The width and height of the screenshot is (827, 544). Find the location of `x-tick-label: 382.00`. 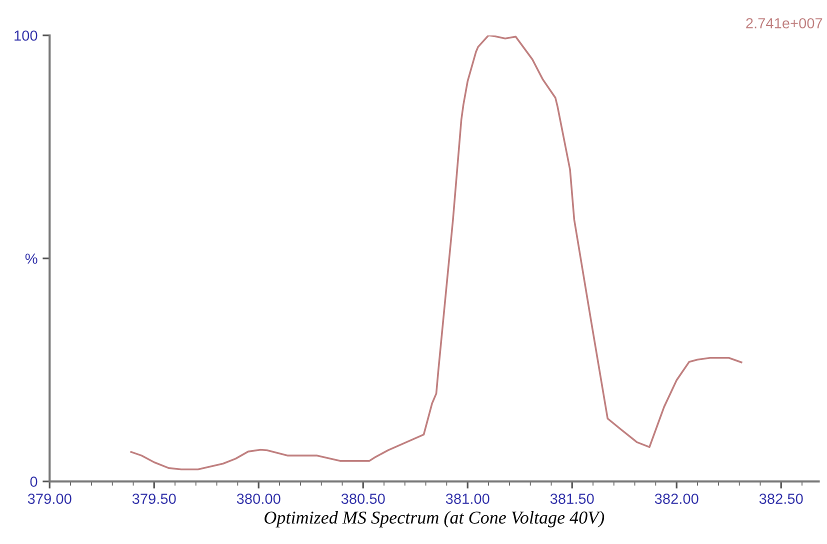

x-tick-label: 382.00 is located at coordinates (676, 499).